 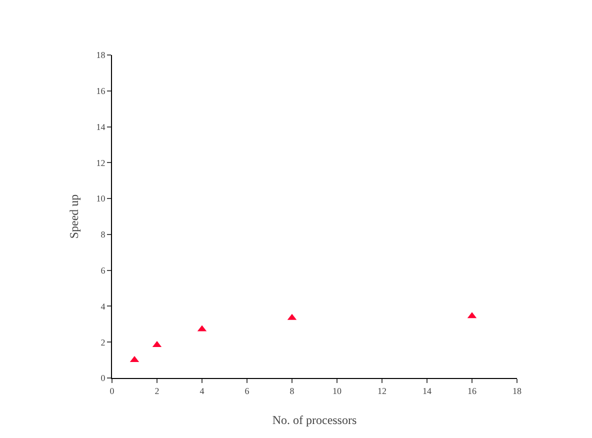 What do you see at coordinates (472, 391) in the screenshot?
I see `x-tick-label: 16` at bounding box center [472, 391].